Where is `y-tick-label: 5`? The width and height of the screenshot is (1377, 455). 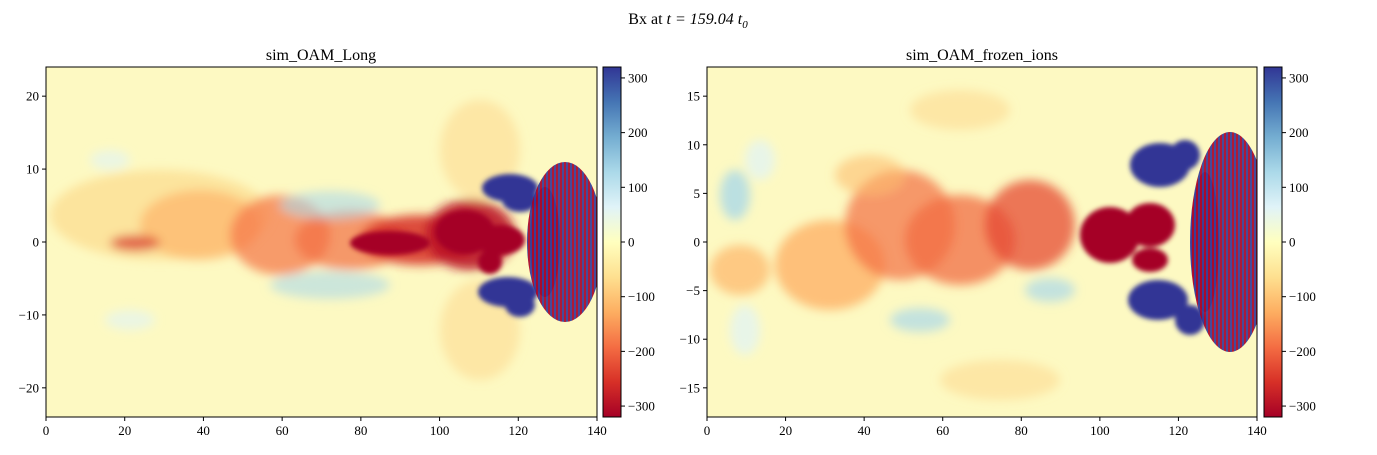
y-tick-label: 5 is located at coordinates (697, 193).